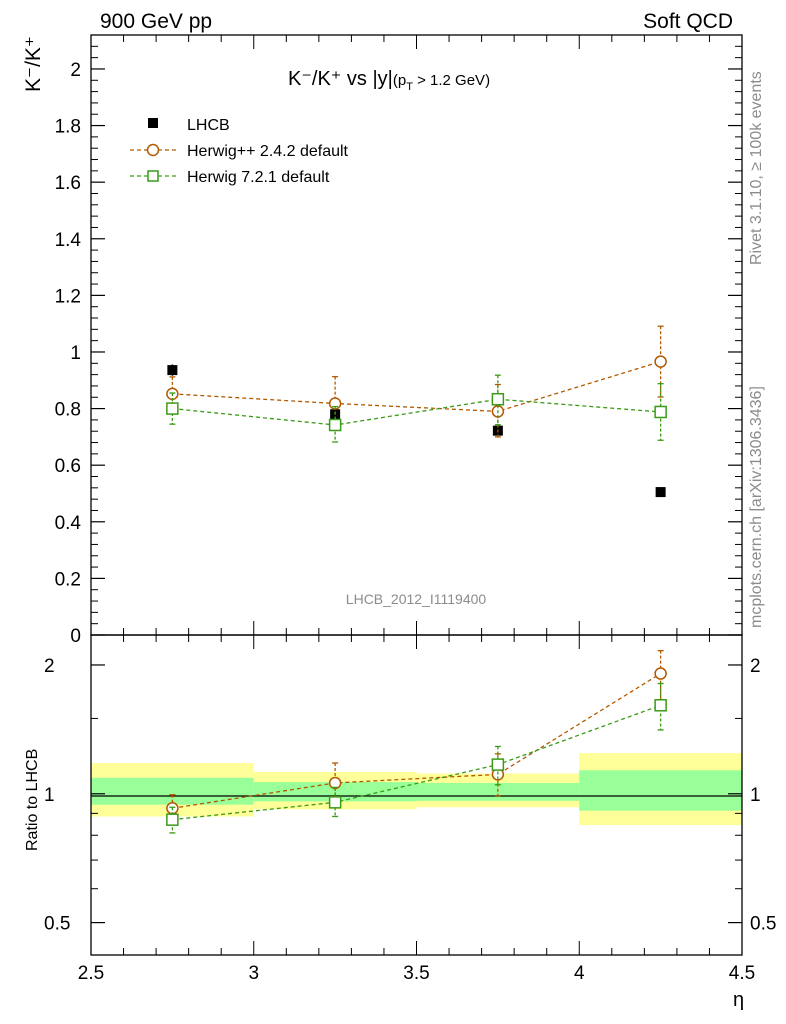  I want to click on main-ytick-label: 1.8, so click(68, 127).